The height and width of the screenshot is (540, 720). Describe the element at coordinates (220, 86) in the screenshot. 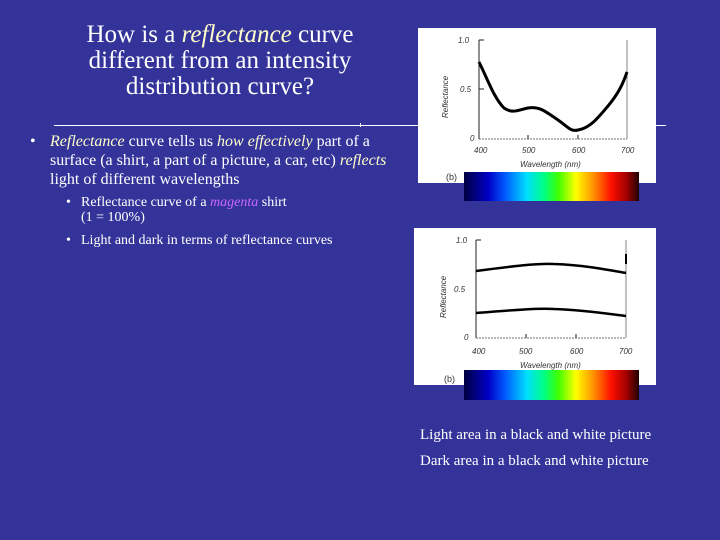

I see `title-line-3: distribution curve?` at that location.